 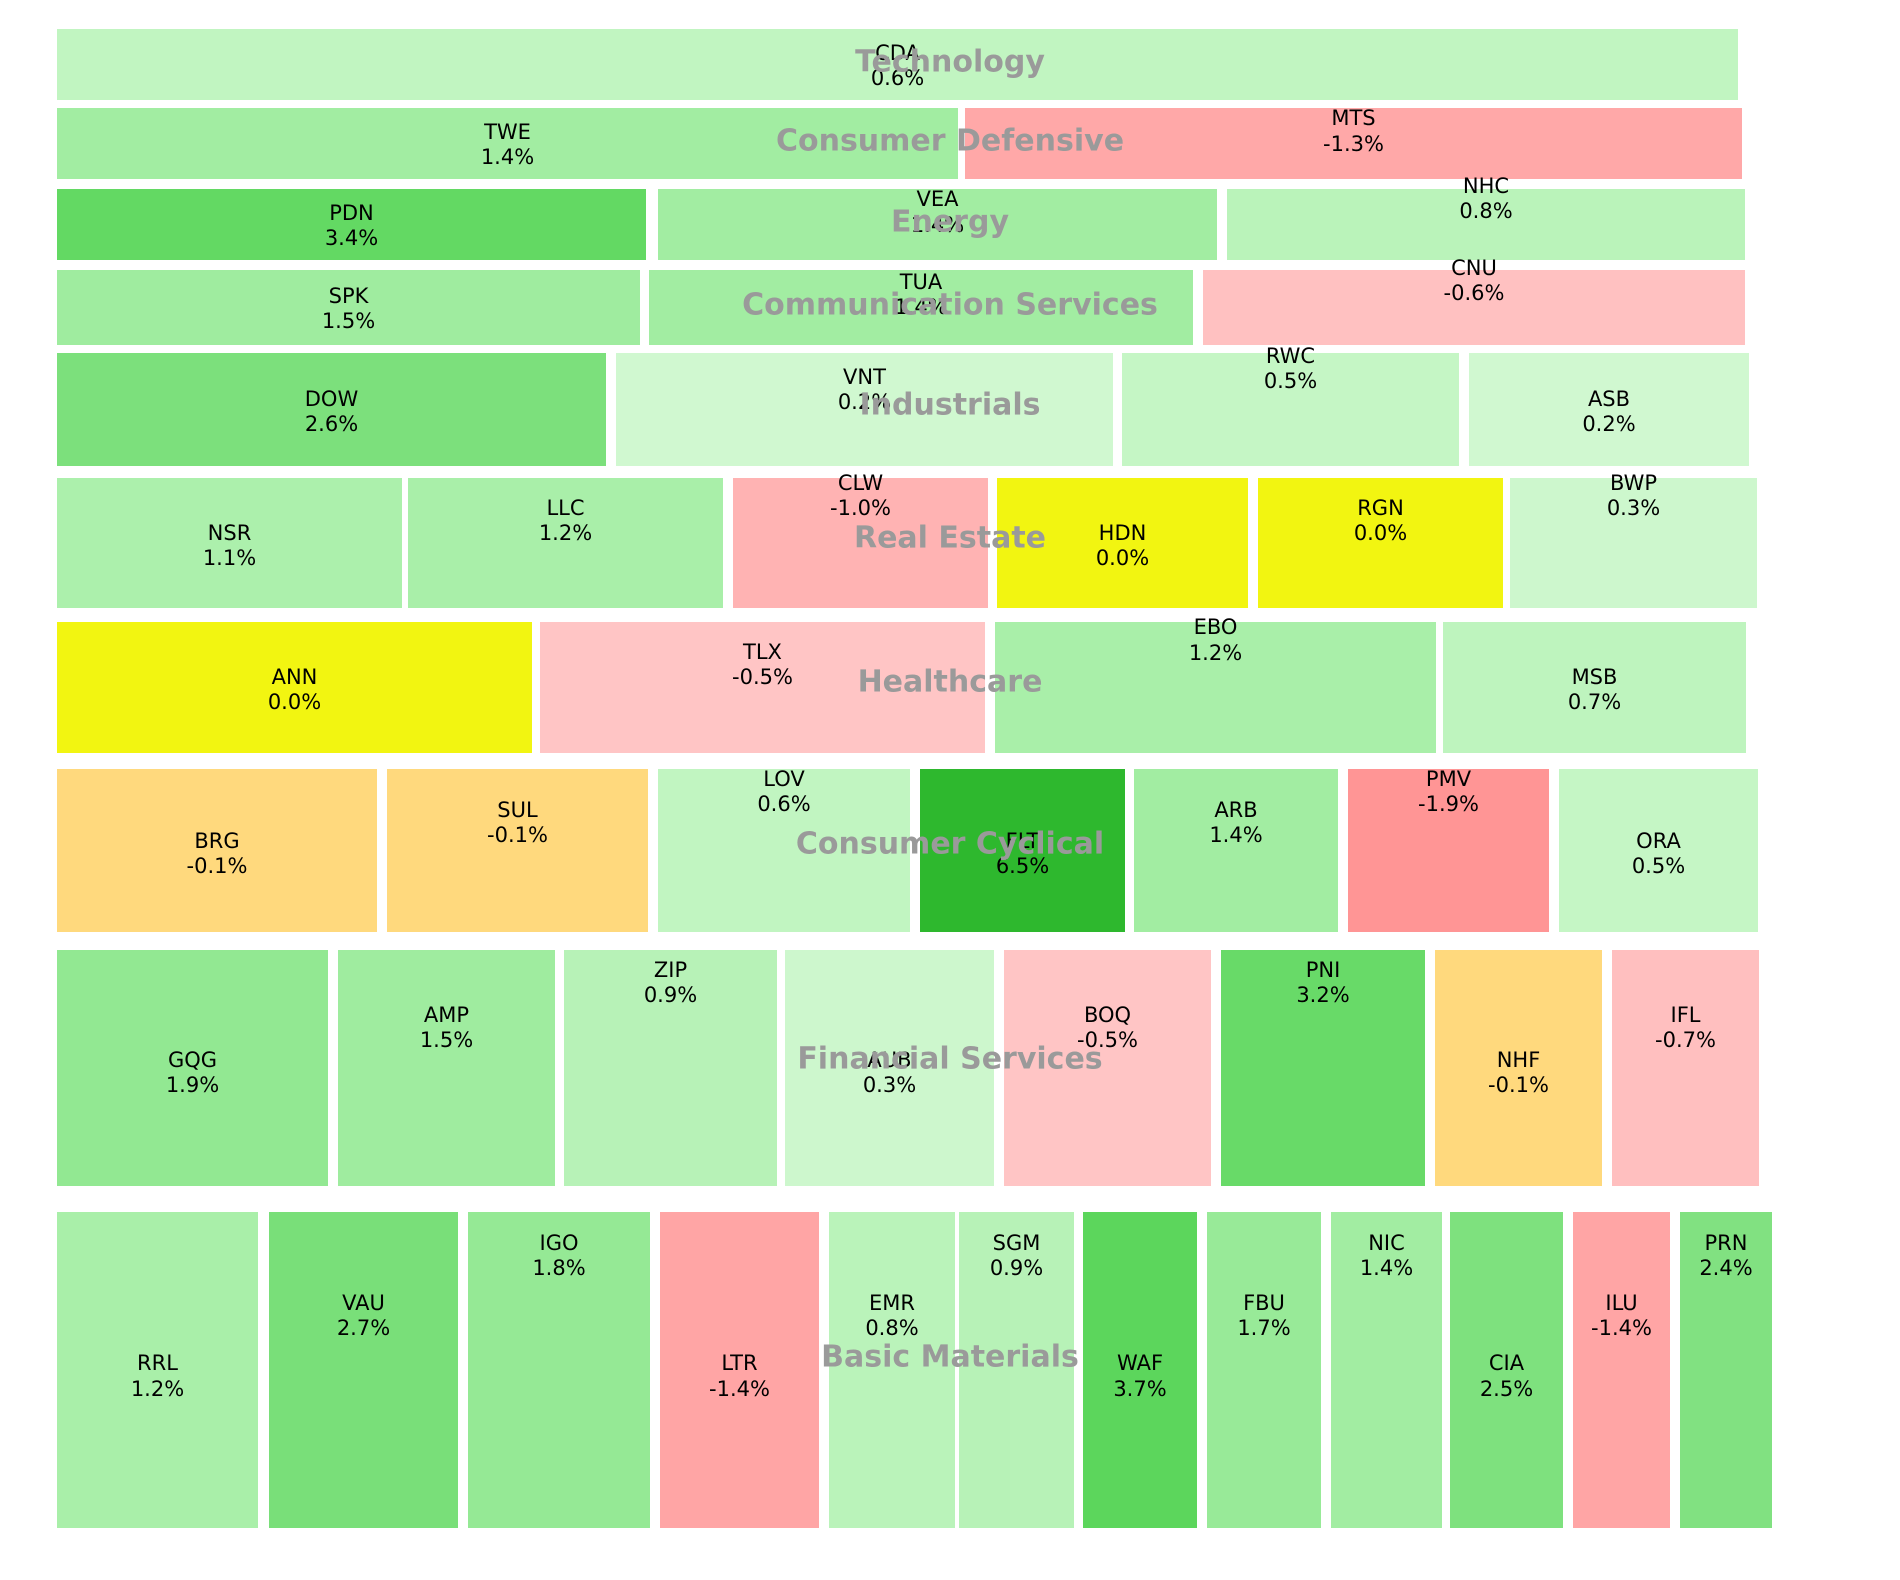 I want to click on stock-ticker: RRL, so click(x=157, y=1363).